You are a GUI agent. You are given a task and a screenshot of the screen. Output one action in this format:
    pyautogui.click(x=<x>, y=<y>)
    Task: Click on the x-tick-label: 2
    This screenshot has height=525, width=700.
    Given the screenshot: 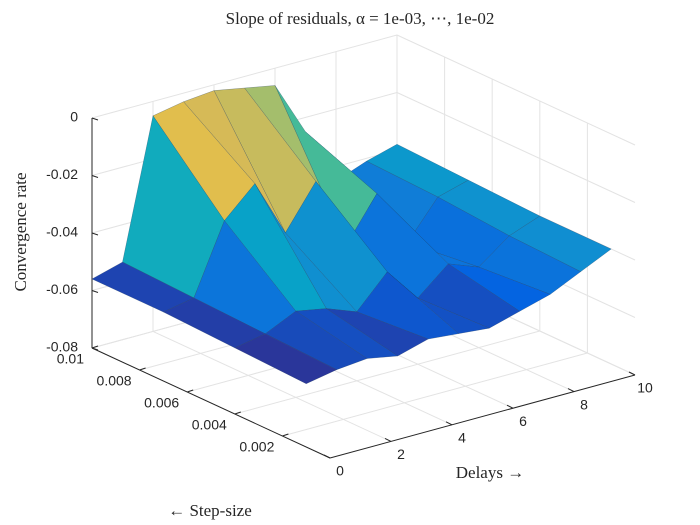 What is the action you would take?
    pyautogui.click(x=401, y=454)
    